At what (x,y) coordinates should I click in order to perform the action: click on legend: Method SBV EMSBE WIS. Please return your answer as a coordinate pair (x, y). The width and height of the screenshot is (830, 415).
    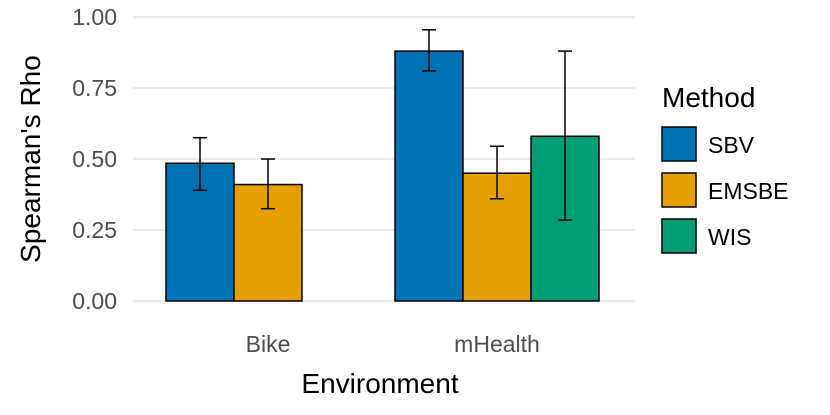
    Looking at the image, I should click on (725, 168).